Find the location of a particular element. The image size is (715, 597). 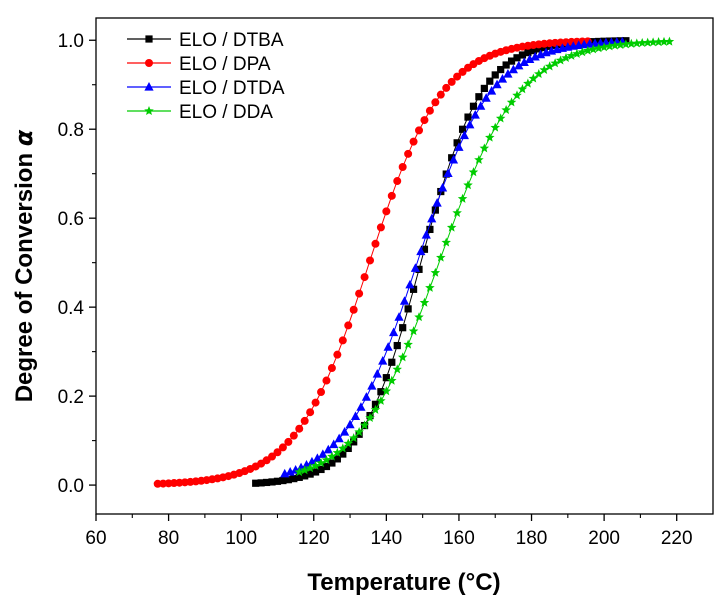

legend-label: ELO / DDA is located at coordinates (226, 112).